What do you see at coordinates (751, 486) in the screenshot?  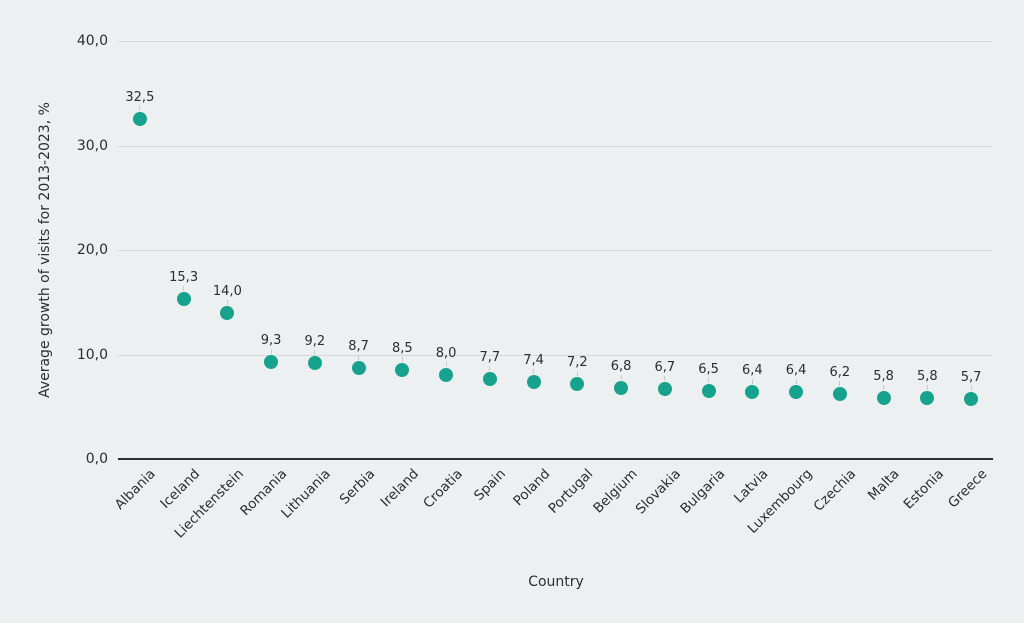 I see `x-tick-label: Latvia` at bounding box center [751, 486].